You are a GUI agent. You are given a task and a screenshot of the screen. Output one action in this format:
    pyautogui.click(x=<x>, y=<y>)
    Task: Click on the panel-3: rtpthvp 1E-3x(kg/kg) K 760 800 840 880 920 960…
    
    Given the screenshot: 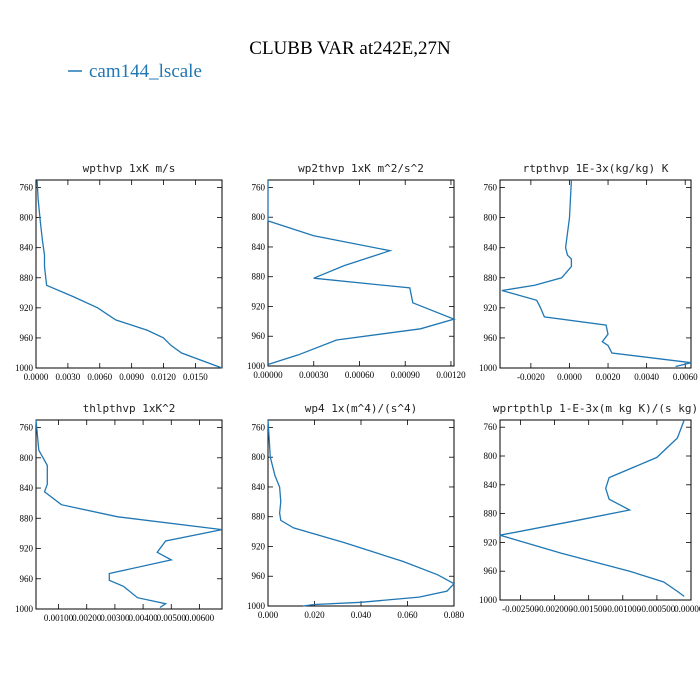 What is the action you would take?
    pyautogui.click(x=588, y=272)
    